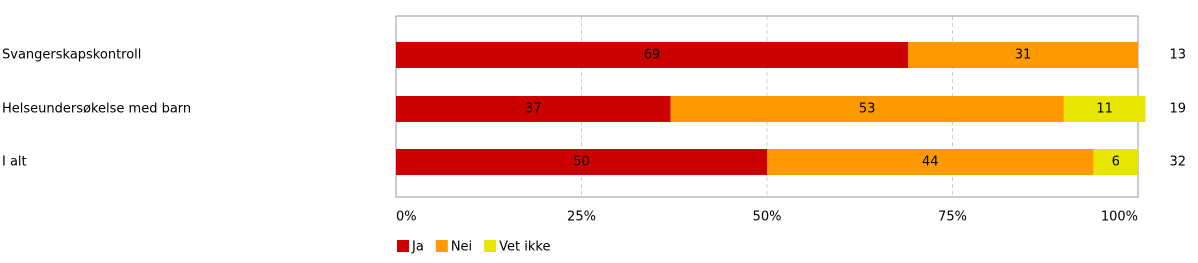 This screenshot has width=1198, height=263. What do you see at coordinates (1177, 162) in the screenshot?
I see `count-label: 32` at bounding box center [1177, 162].